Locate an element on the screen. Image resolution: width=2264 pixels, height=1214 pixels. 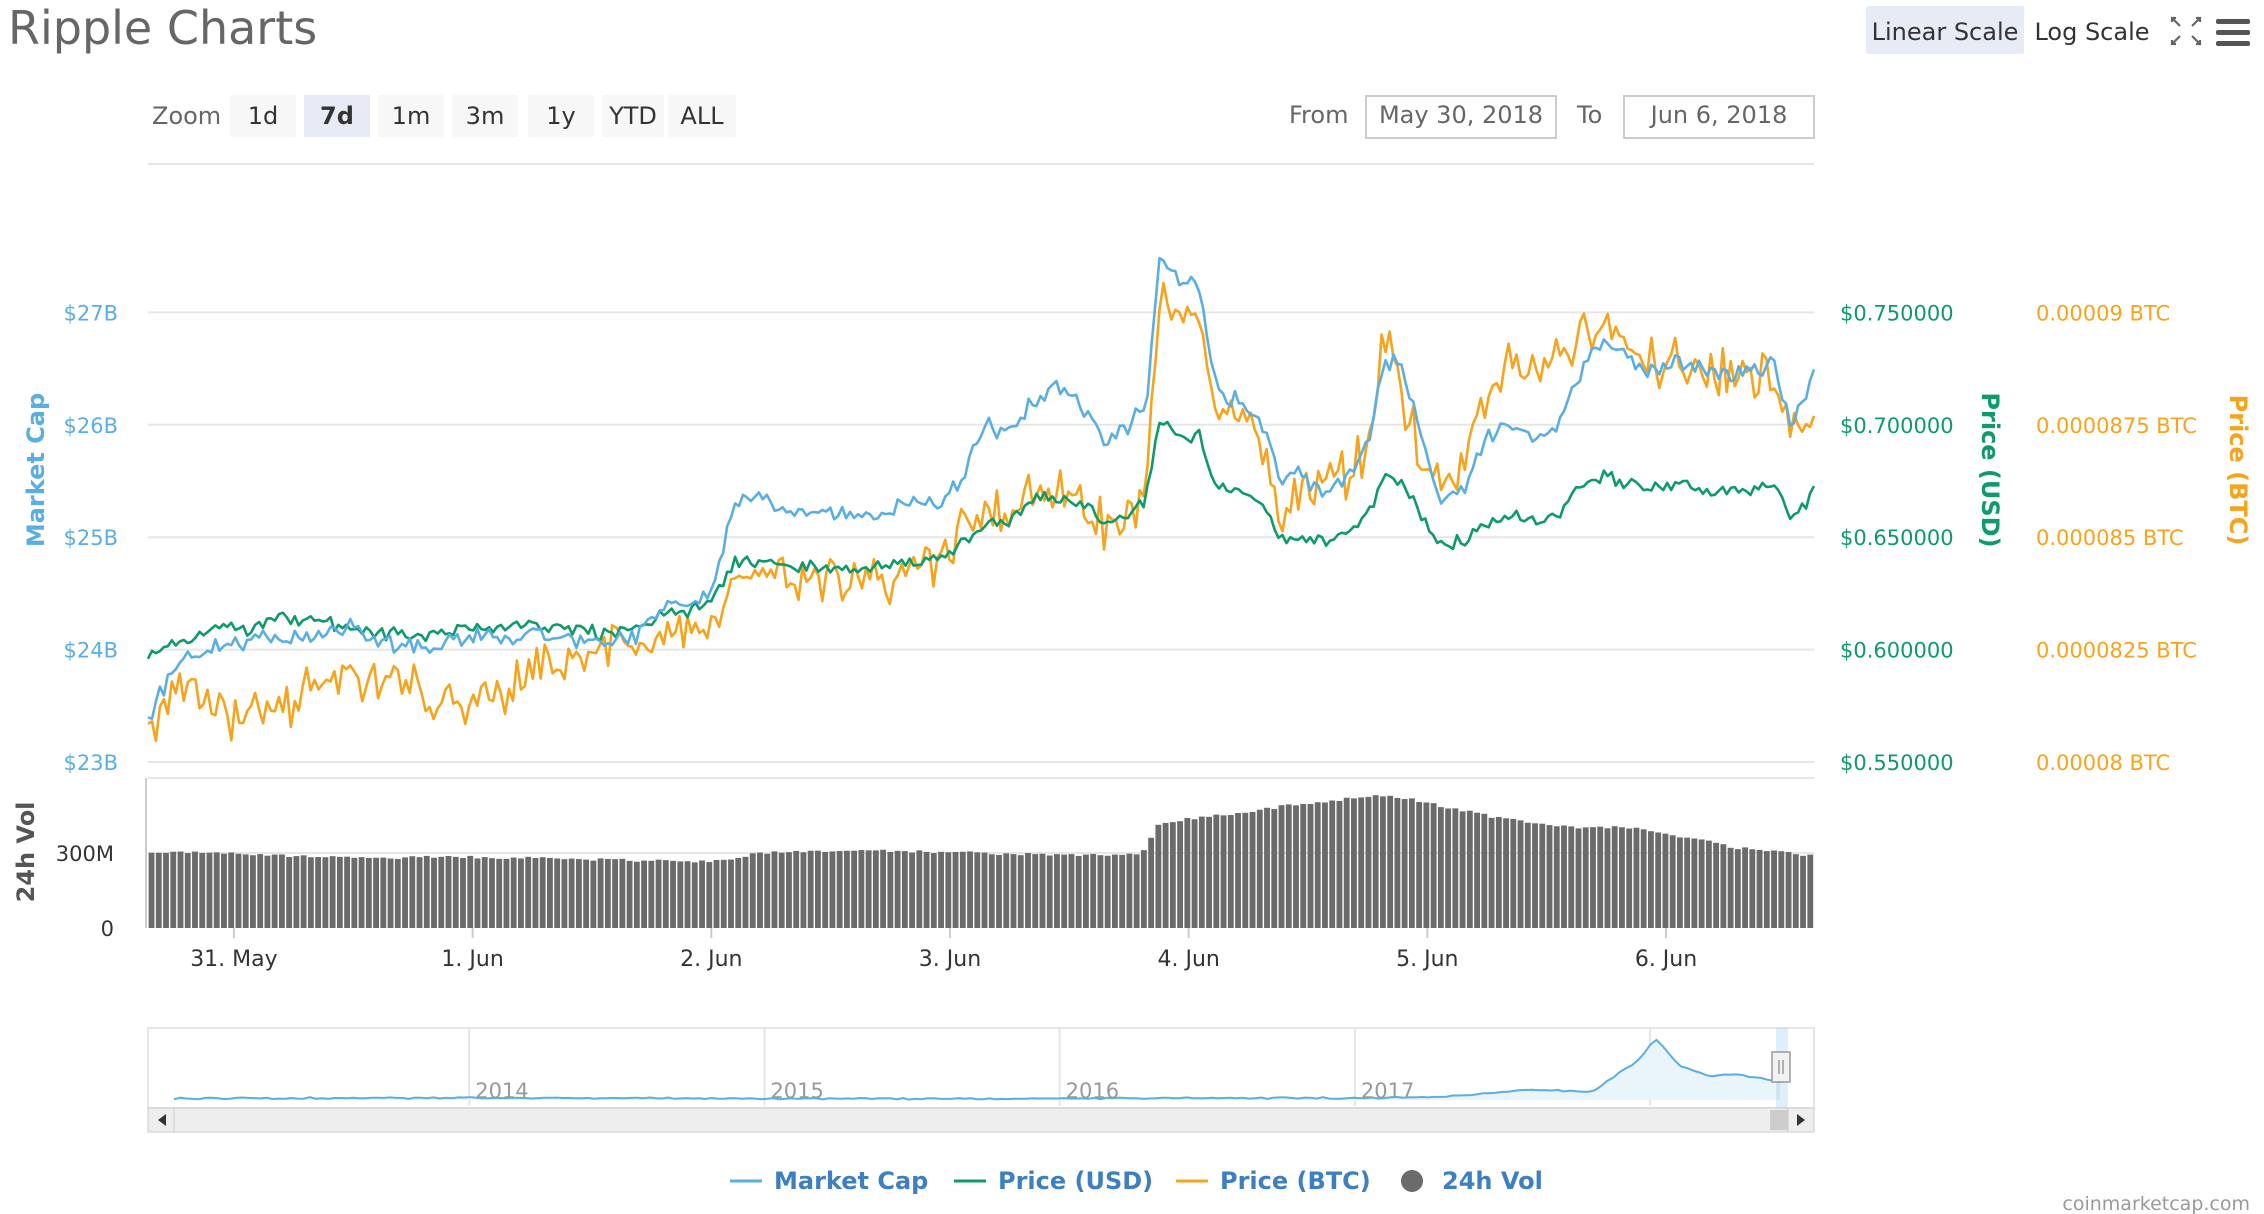
scale-toggle: Linear Scale Log Scale is located at coordinates (2008, 30).